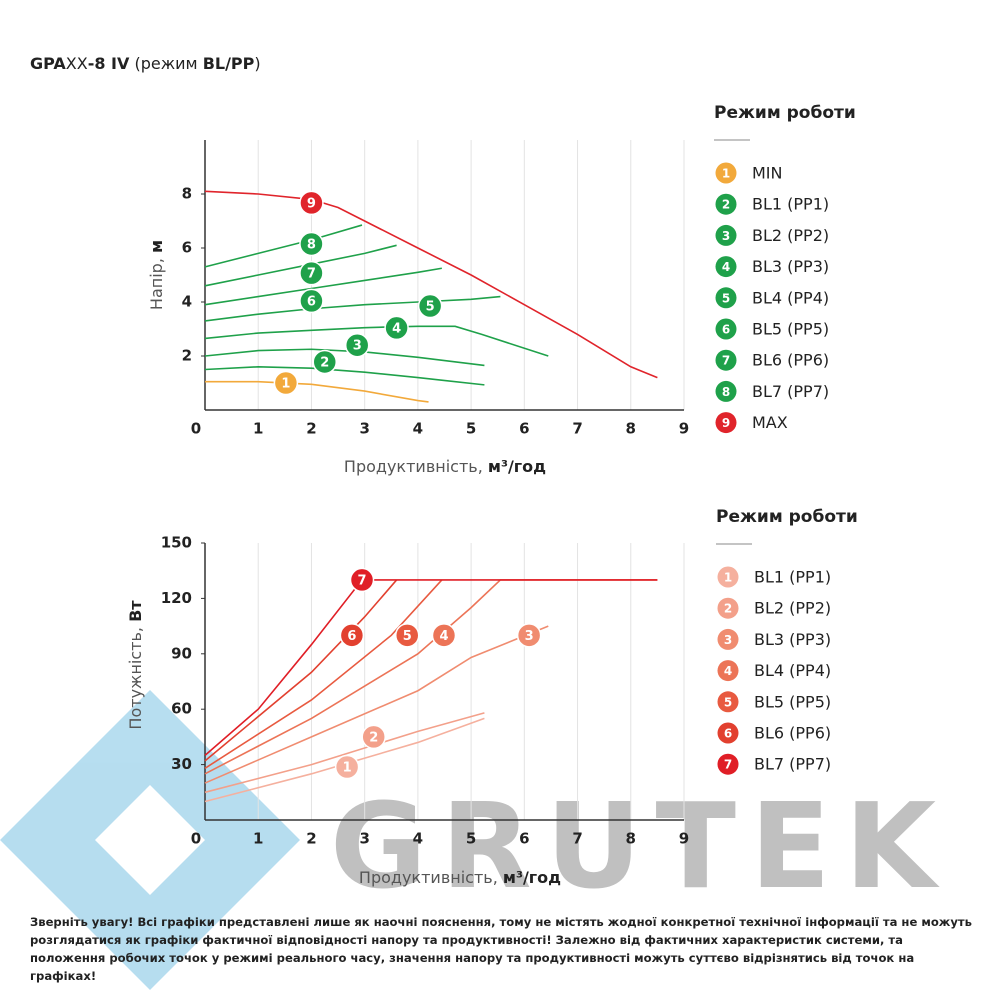 The image size is (1000, 1000). I want to click on curve-marker-label: 2, so click(324, 362).